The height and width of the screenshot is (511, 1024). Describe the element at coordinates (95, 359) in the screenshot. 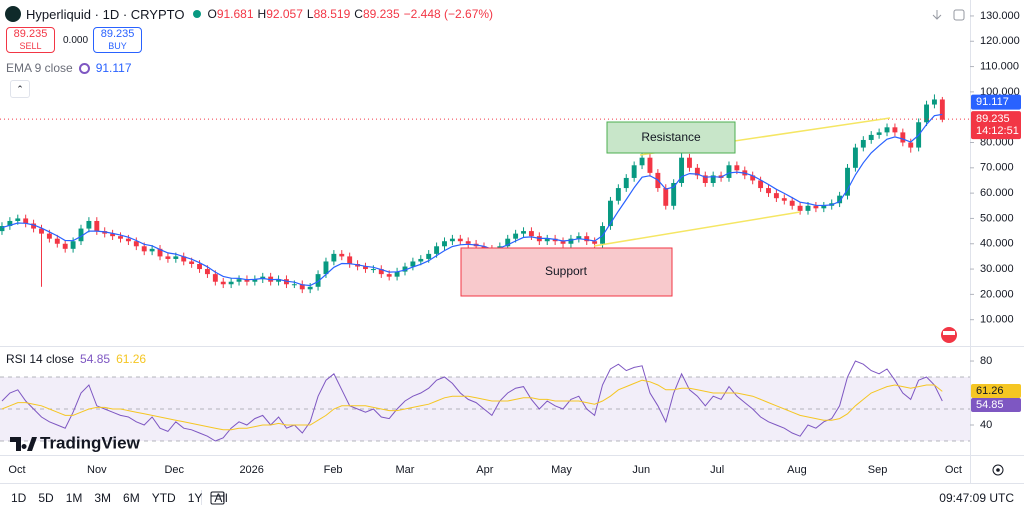

I see `rsi-value: 54.85` at that location.